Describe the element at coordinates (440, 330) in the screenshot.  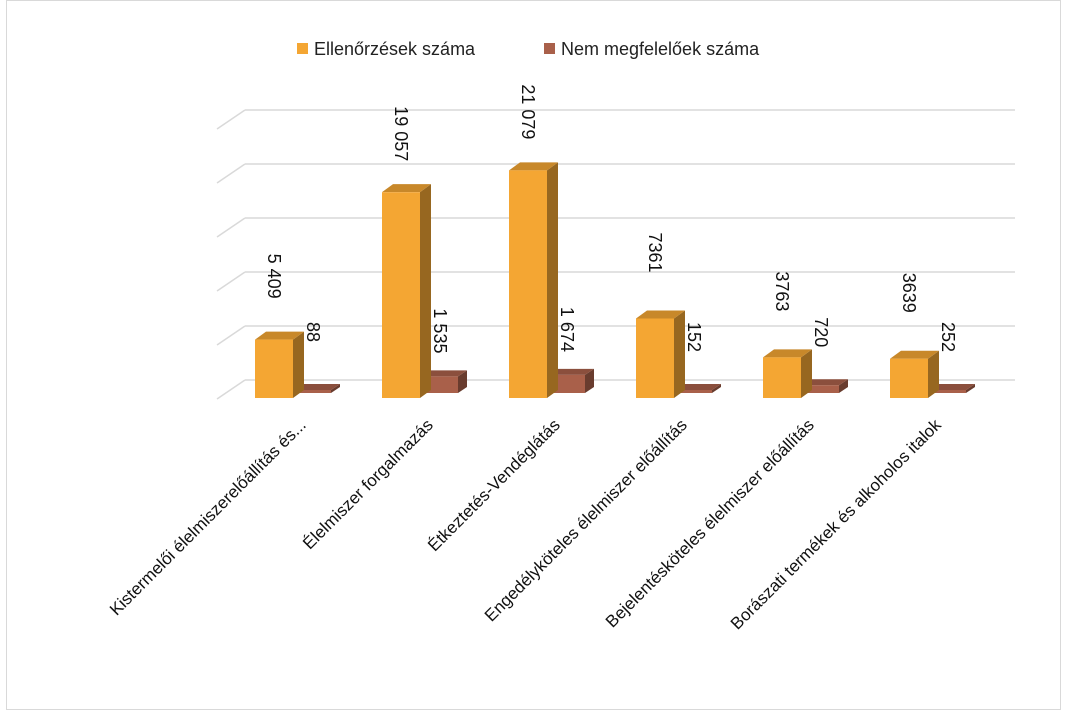
I see `data-label-nonconforming: 1 535` at that location.